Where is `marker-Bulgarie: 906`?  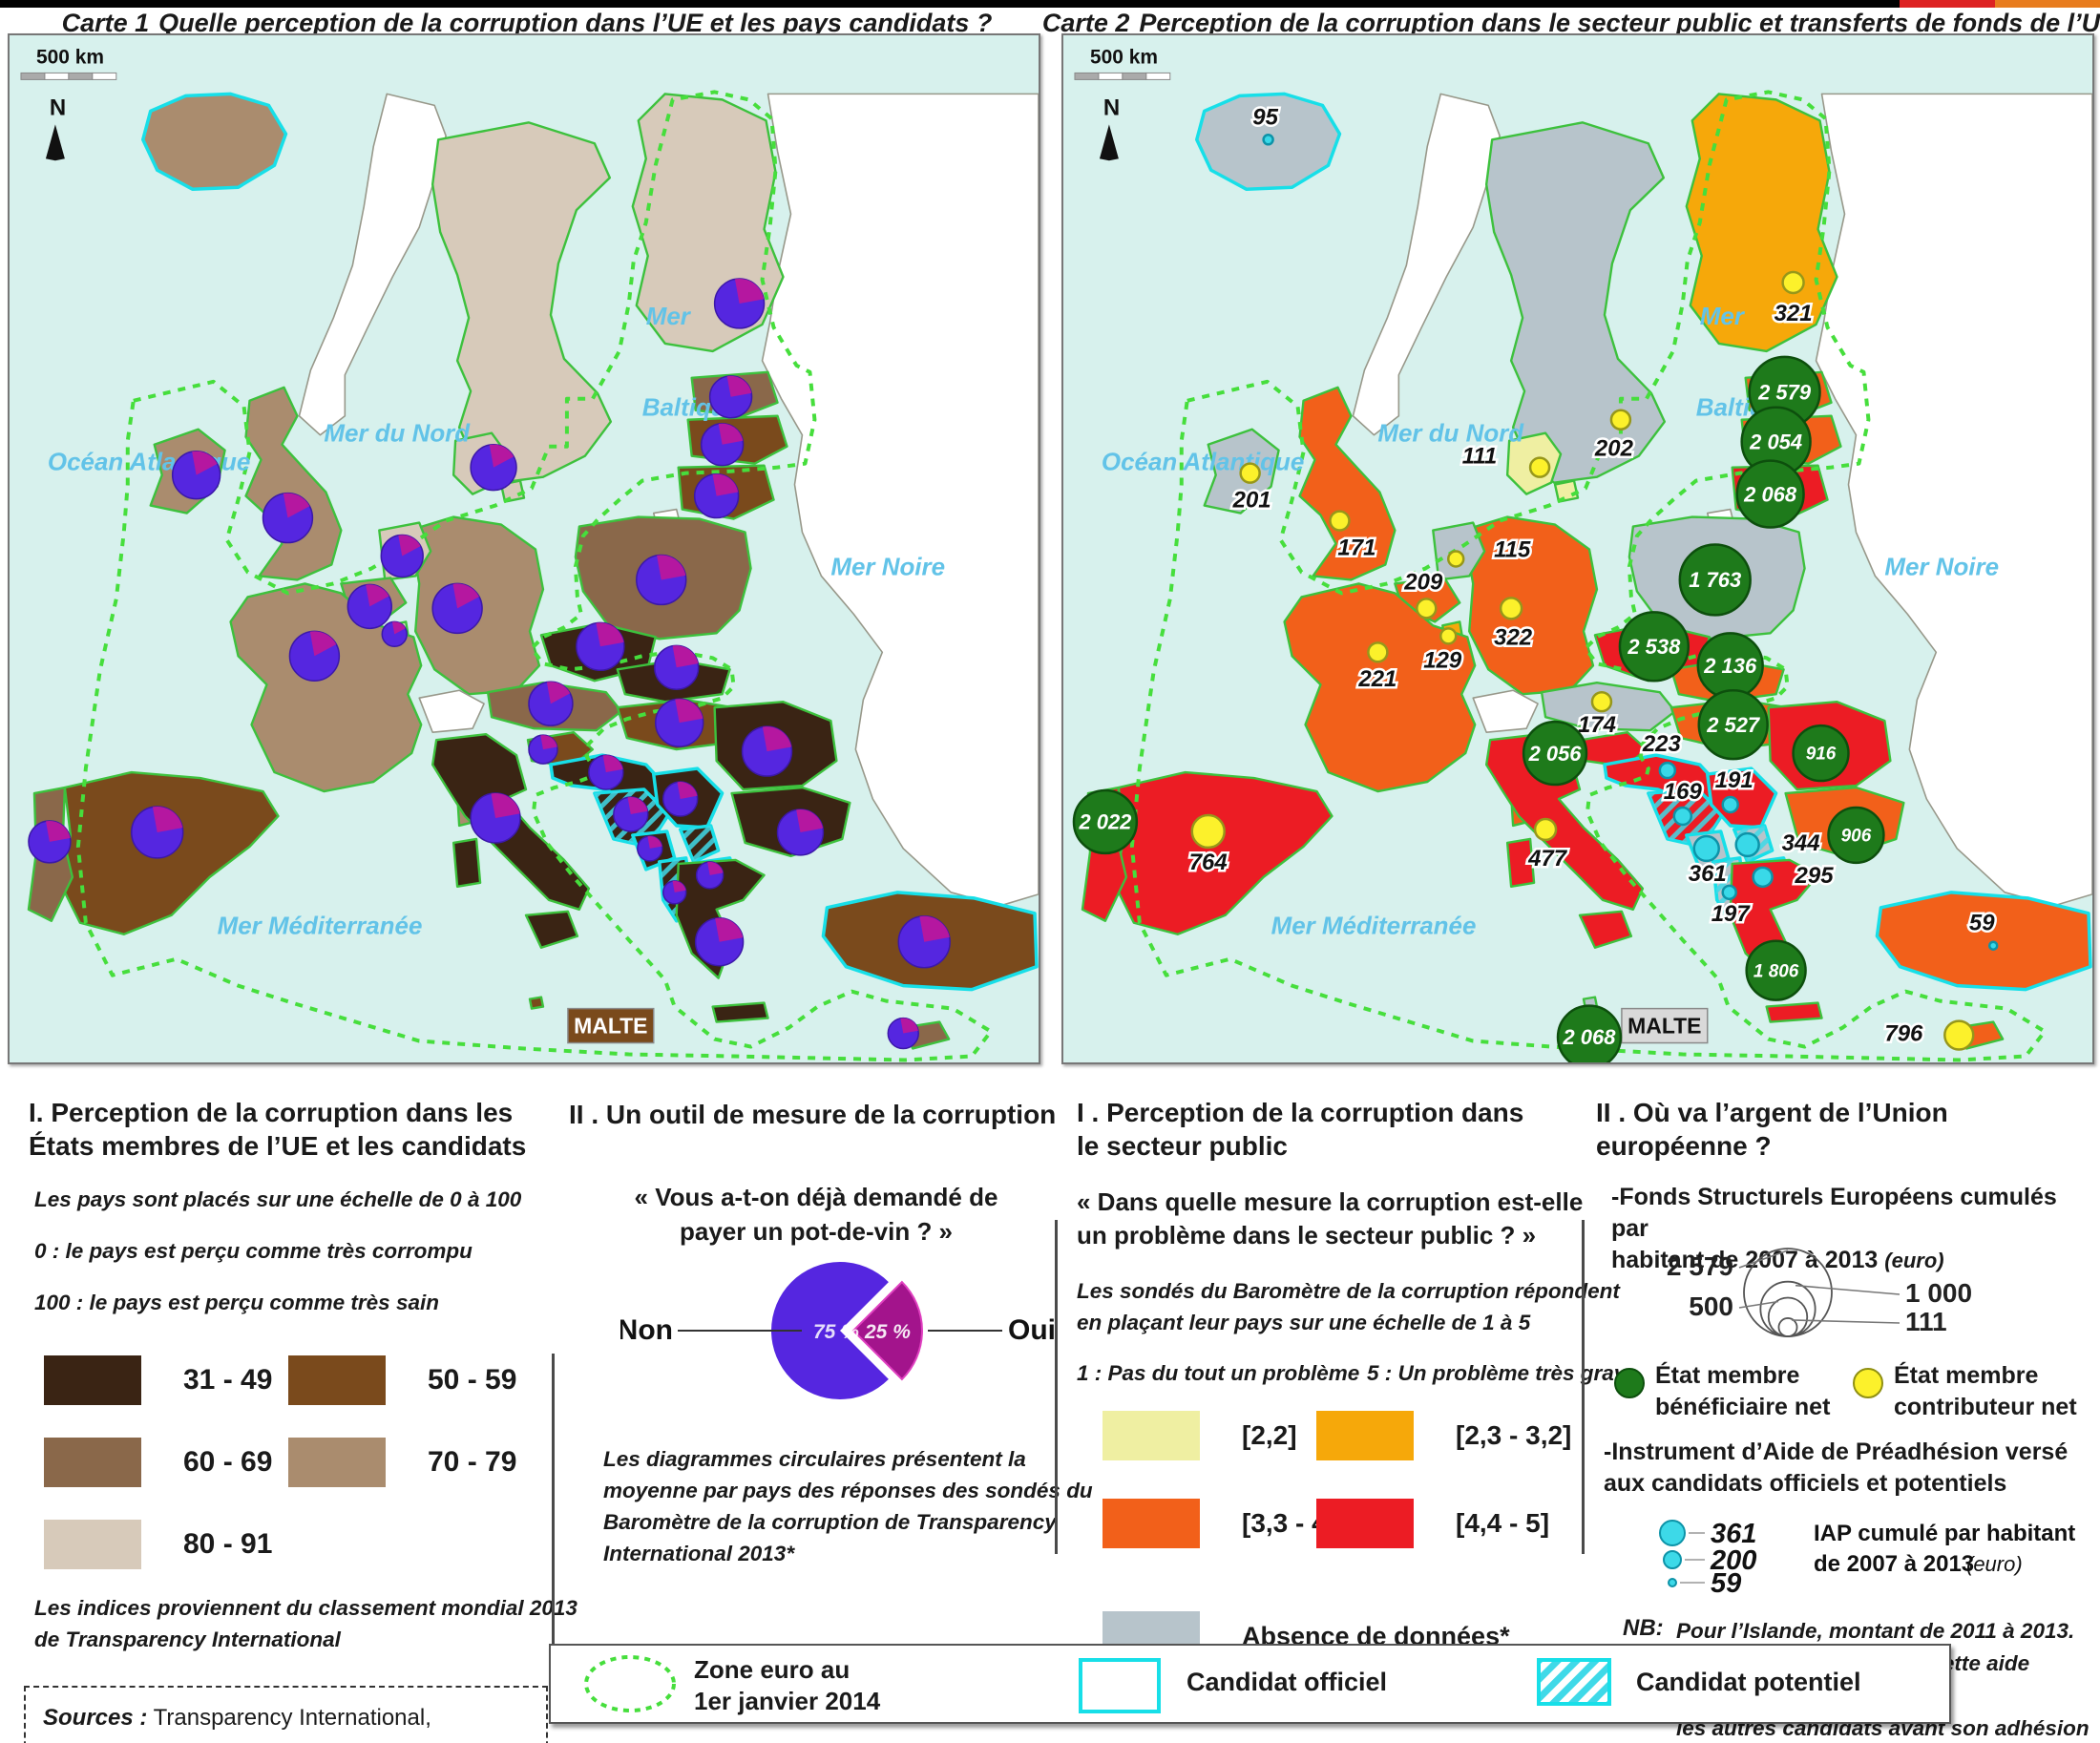
marker-Bulgarie: 906 is located at coordinates (1856, 836).